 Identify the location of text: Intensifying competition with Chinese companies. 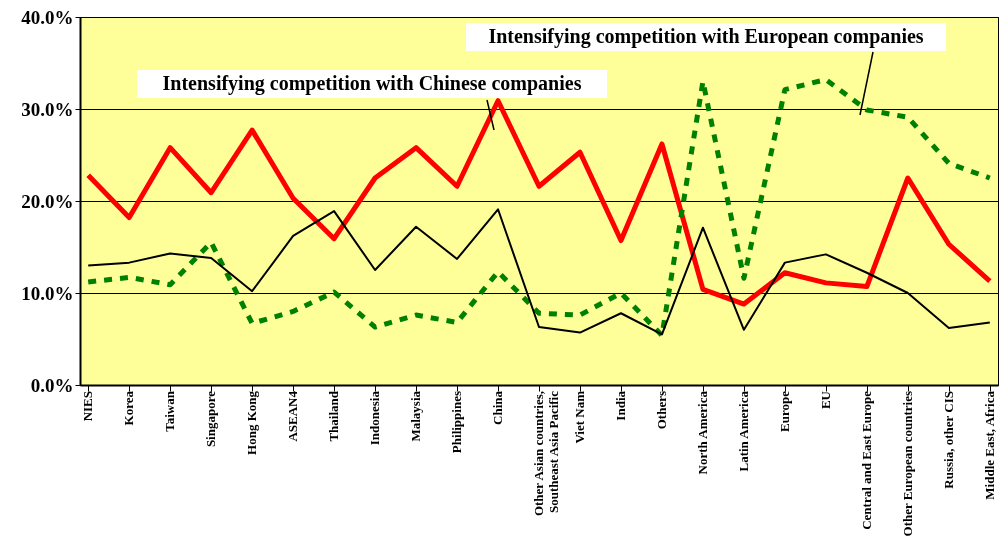
(372, 83).